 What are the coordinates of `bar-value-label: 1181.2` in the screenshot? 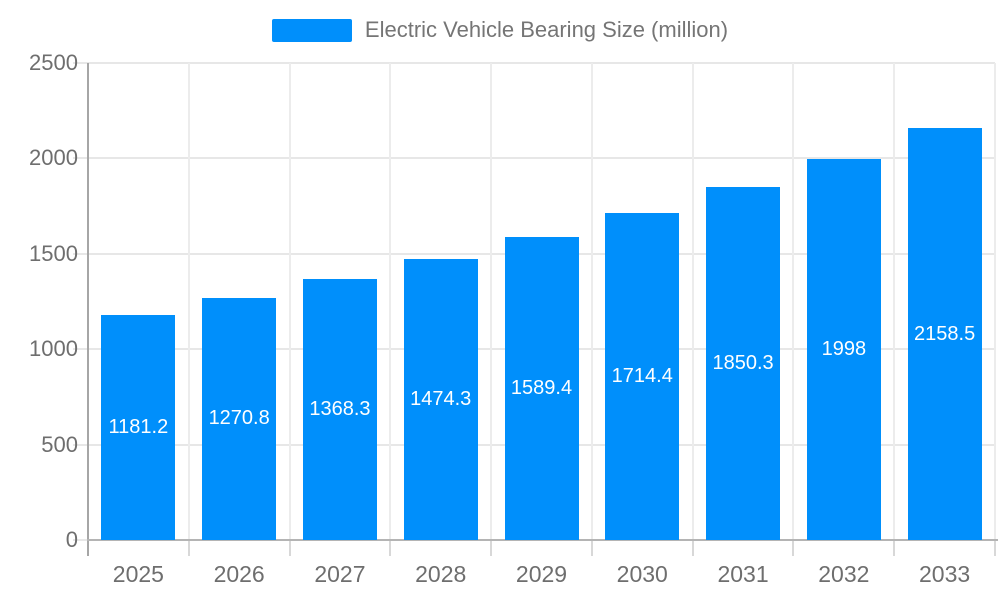 It's located at (138, 426).